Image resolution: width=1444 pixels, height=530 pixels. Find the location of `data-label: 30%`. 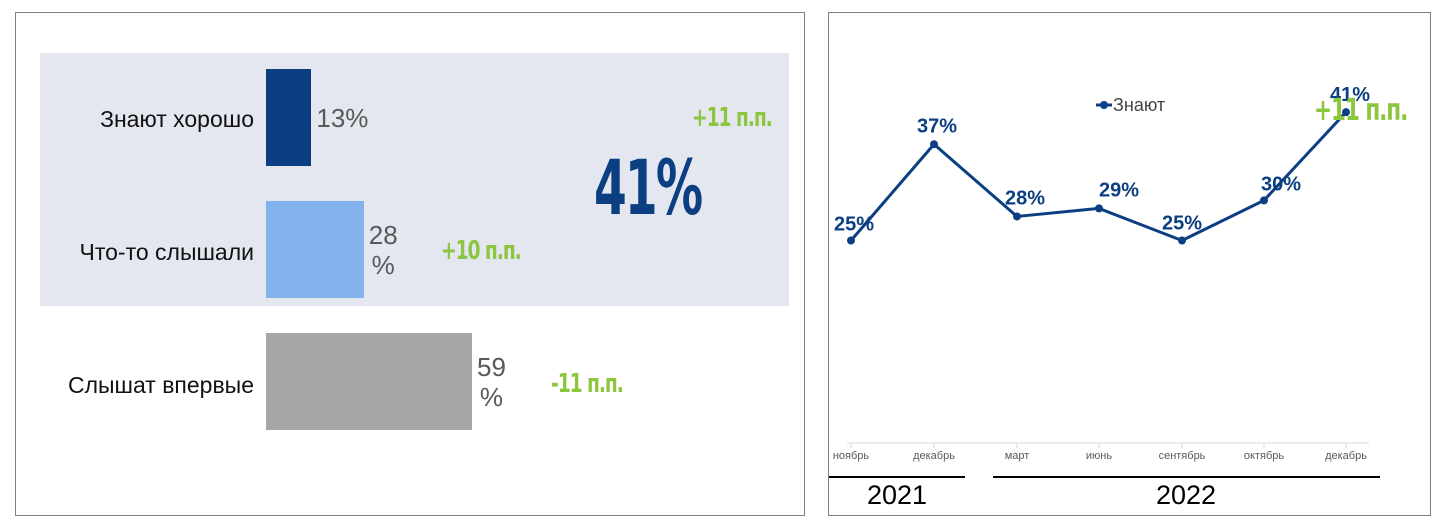

data-label: 30% is located at coordinates (1281, 184).